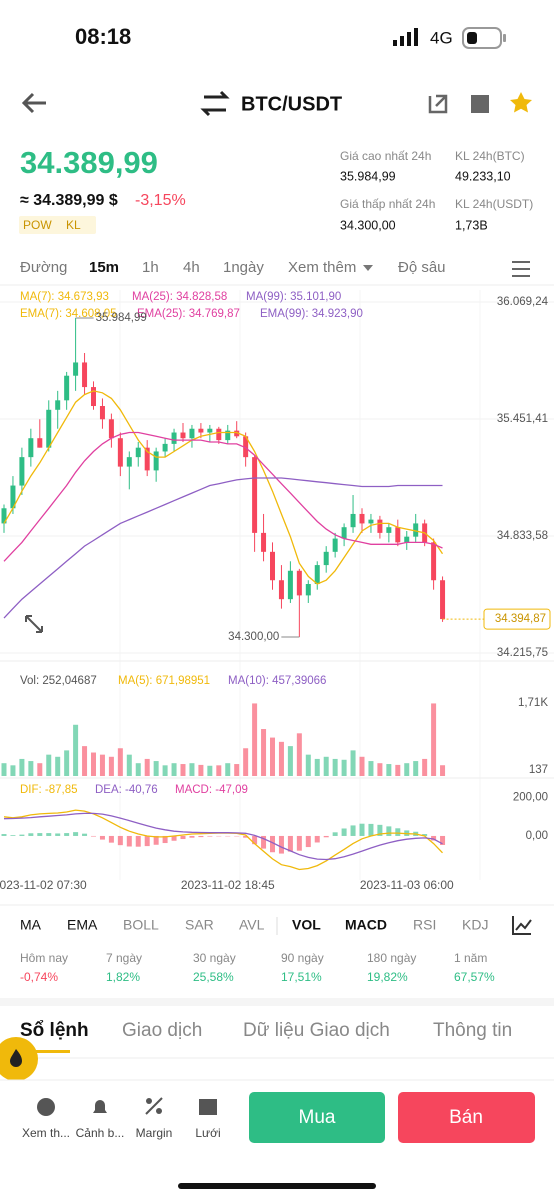 This screenshot has width=554, height=1200. I want to click on legend-entry: MA(7): 34.673,93, so click(64, 297).